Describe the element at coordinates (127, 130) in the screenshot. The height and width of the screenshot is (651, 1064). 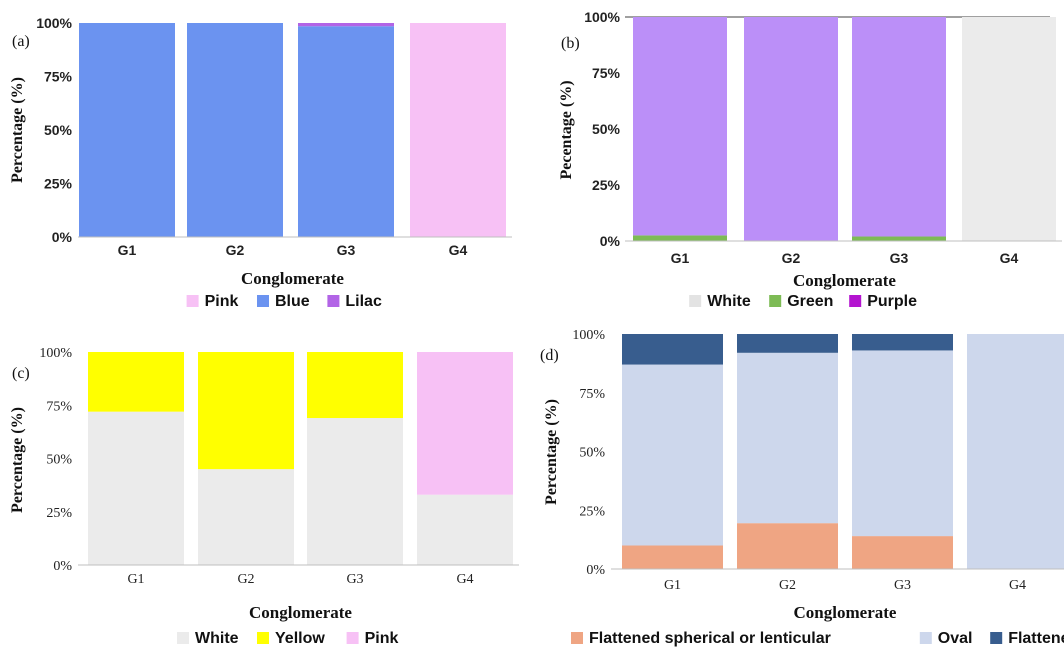
I see `bar-g1-blue` at that location.